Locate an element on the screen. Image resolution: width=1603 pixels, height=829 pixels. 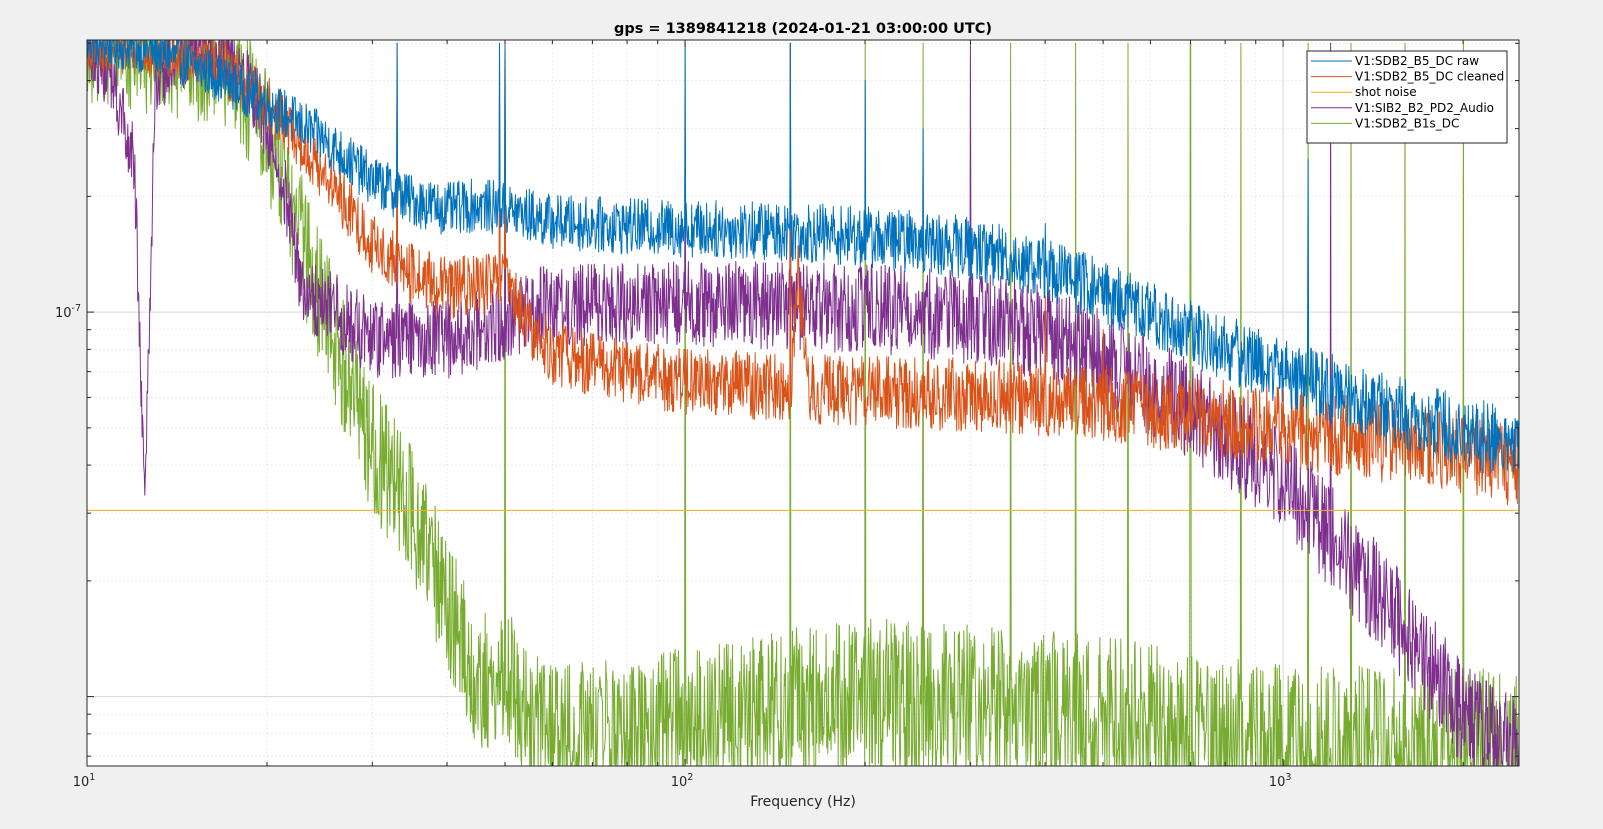
x-tick-label: 10² is located at coordinates (682, 781).